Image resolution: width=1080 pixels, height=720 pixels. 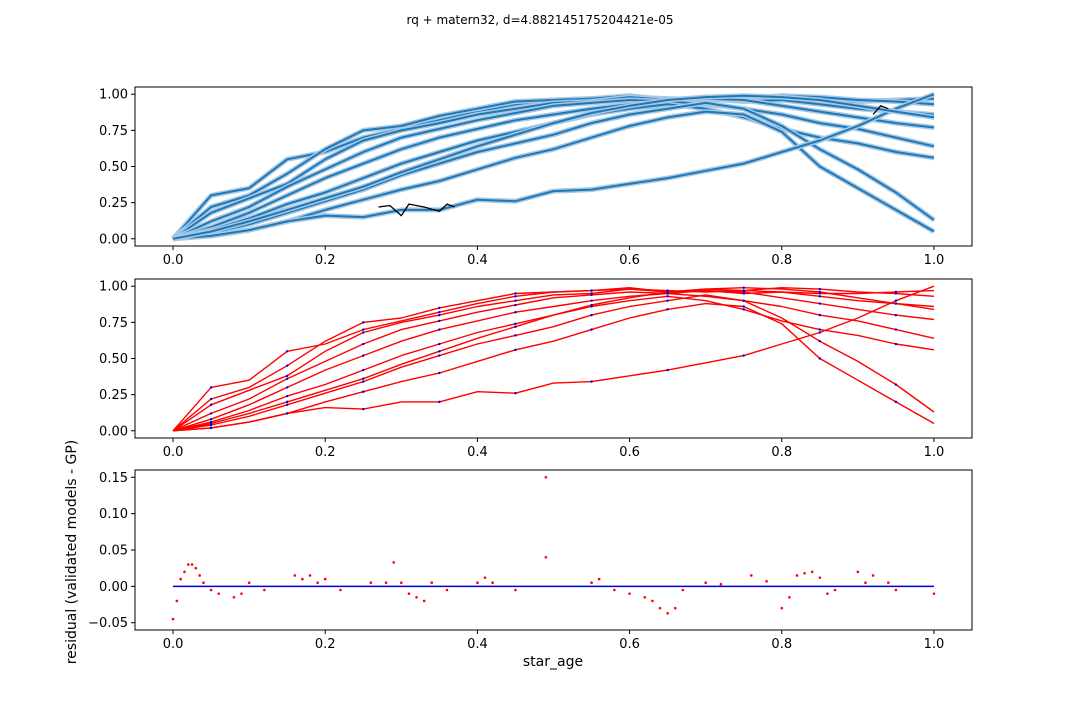 What do you see at coordinates (173, 644) in the screenshot?
I see `bottom-x-tick-label: 0.0` at bounding box center [173, 644].